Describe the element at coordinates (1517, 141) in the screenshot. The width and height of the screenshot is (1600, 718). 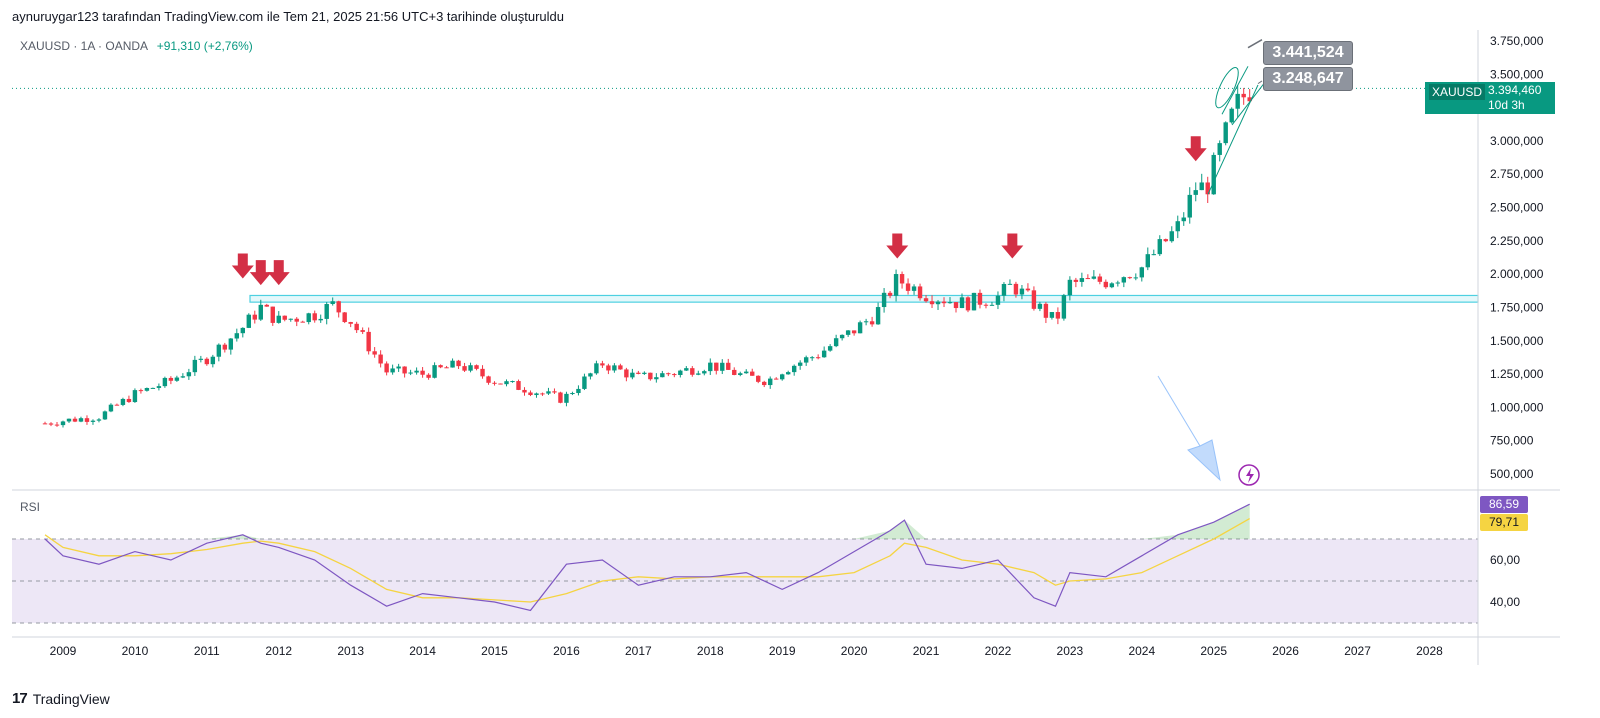
I see `price-axis-tick: 3.000,000` at that location.